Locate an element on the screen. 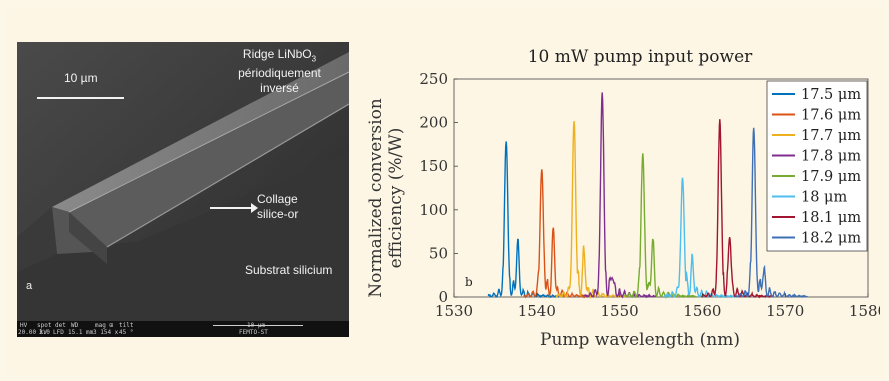  info-value-wd: 15.1 mm is located at coordinates (81, 332).